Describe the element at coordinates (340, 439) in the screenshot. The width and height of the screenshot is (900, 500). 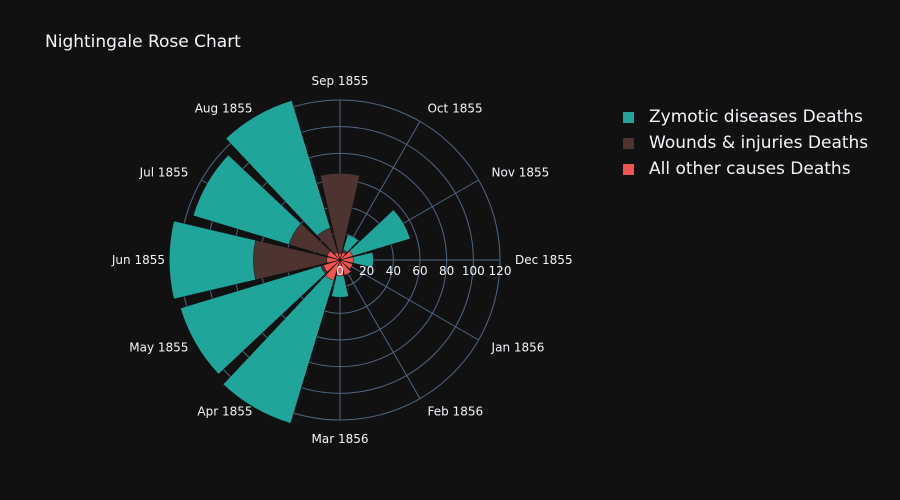
I see `angular-tick-label-9: Mar 1856` at that location.